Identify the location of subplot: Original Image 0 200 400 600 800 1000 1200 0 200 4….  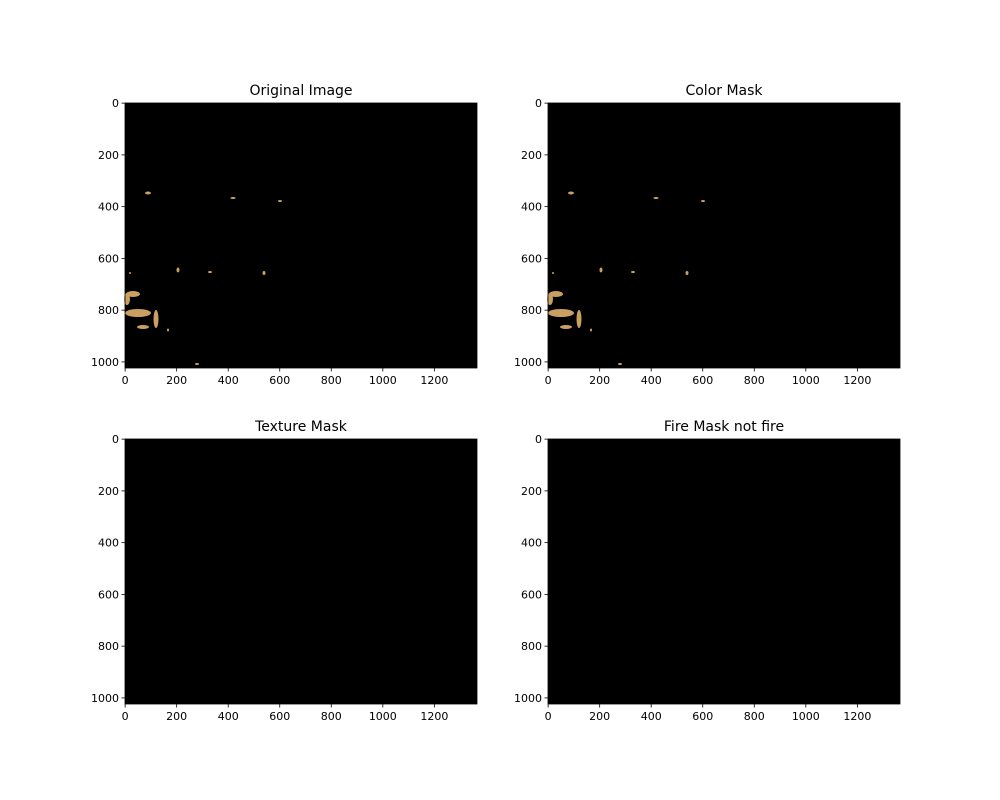
(284, 235).